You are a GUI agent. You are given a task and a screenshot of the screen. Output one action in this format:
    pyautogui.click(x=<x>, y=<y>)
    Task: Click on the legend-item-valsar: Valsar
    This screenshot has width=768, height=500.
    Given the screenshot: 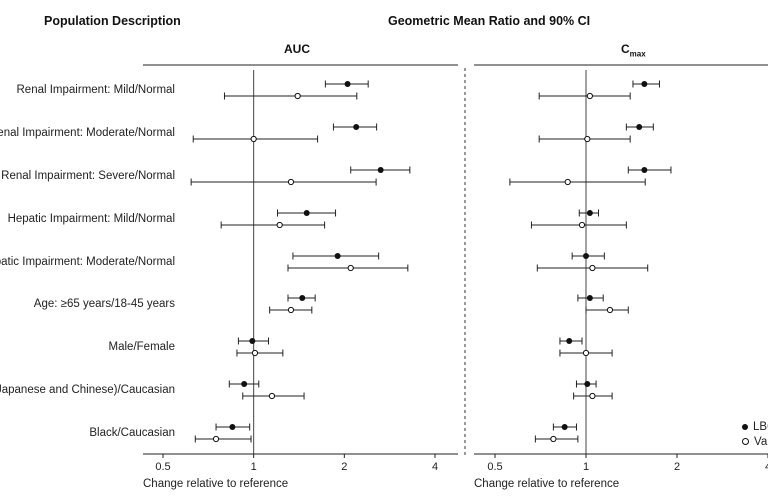 What is the action you would take?
    pyautogui.click(x=755, y=442)
    